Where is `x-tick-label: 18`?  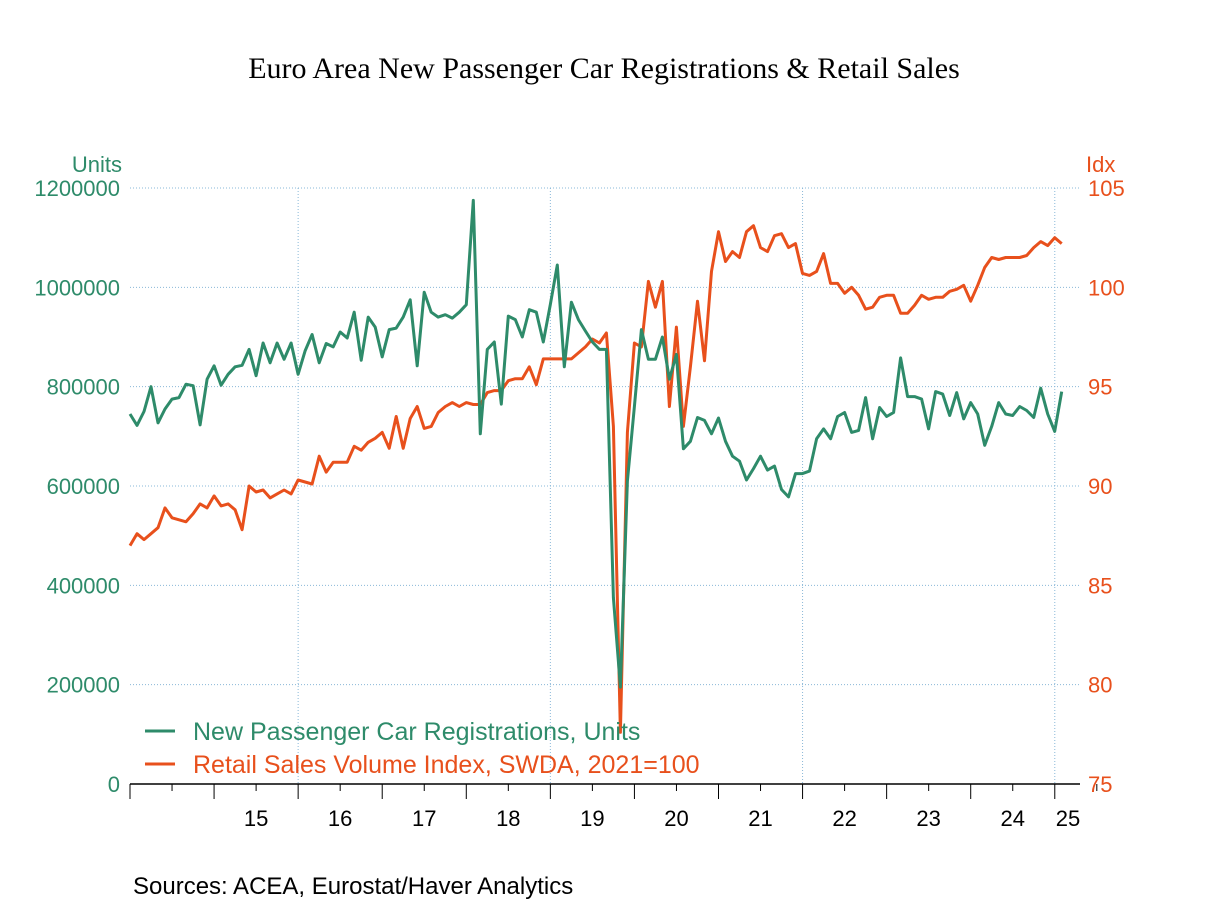
x-tick-label: 18 is located at coordinates (508, 818).